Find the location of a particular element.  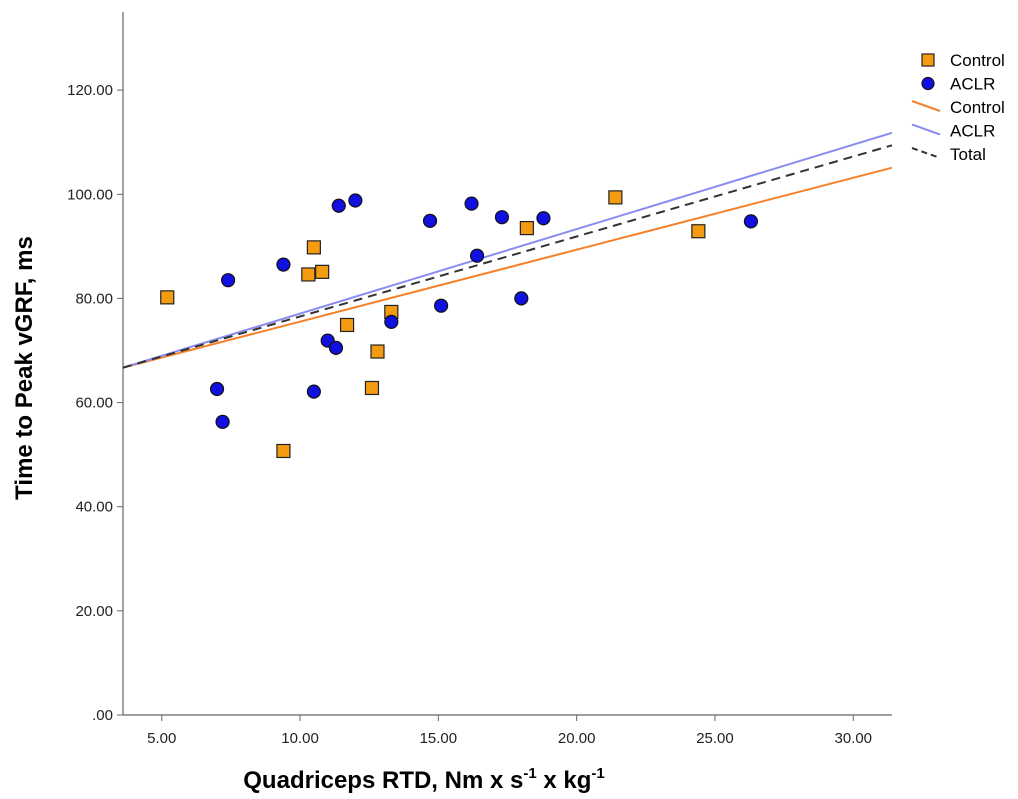

y-tick-label: 40.00 is located at coordinates (94, 507).